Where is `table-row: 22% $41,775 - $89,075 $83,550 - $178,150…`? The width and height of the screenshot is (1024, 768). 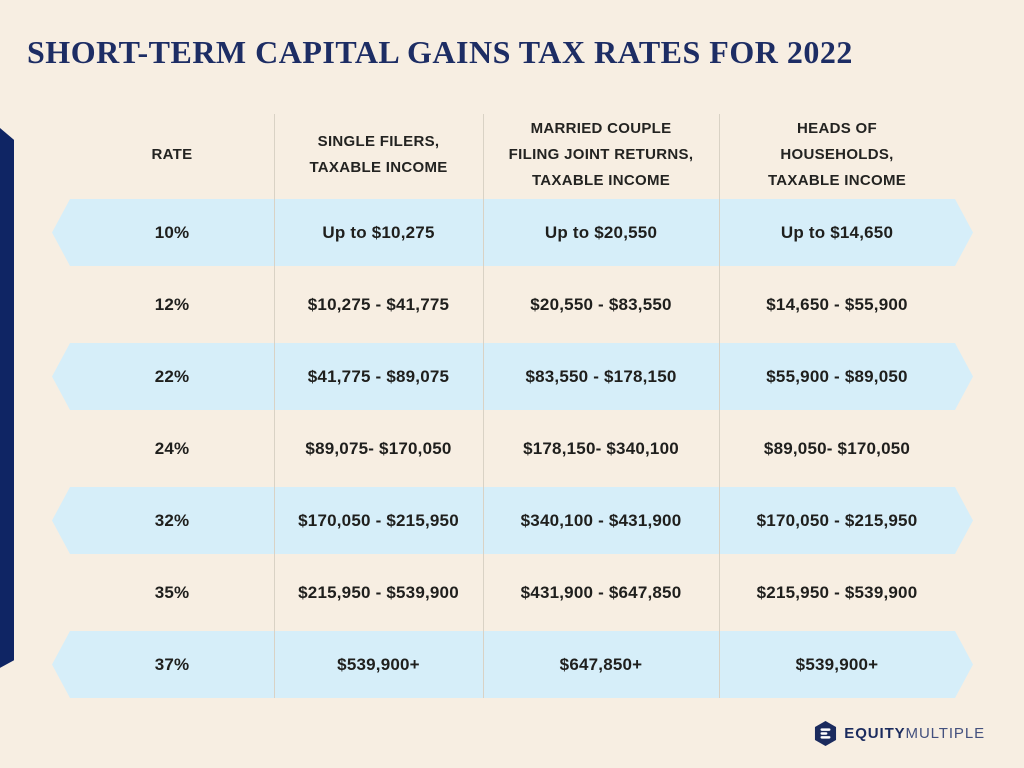
table-row: 22% $41,775 - $89,075 $83,550 - $178,150… is located at coordinates (512, 377).